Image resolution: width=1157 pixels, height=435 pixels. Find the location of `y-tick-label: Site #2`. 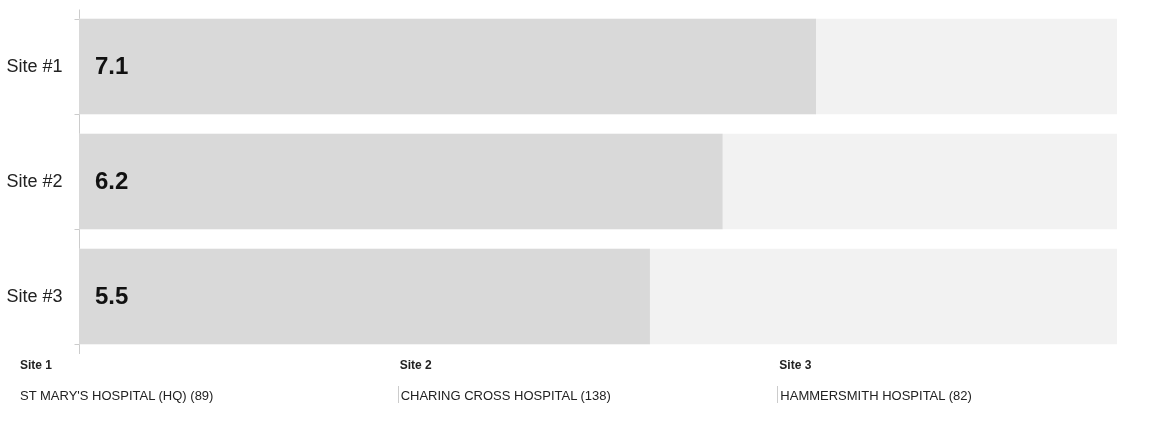

y-tick-label: Site #2 is located at coordinates (34, 181).